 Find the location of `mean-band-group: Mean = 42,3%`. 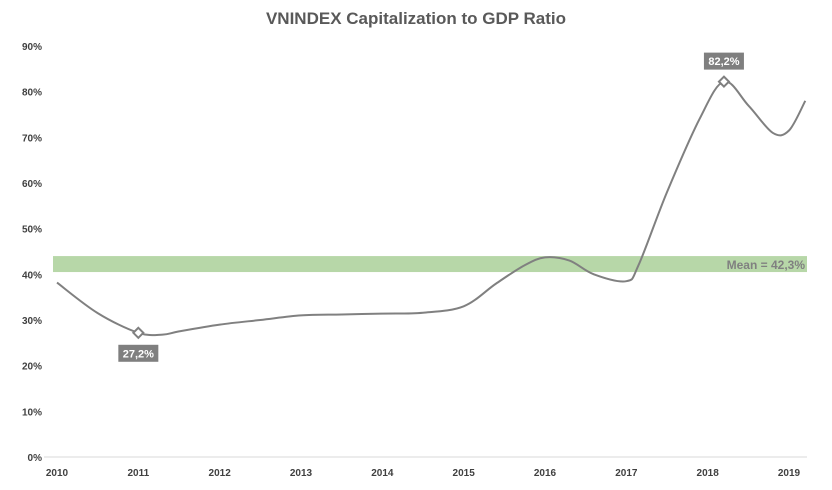

mean-band-group: Mean = 42,3% is located at coordinates (430, 264).